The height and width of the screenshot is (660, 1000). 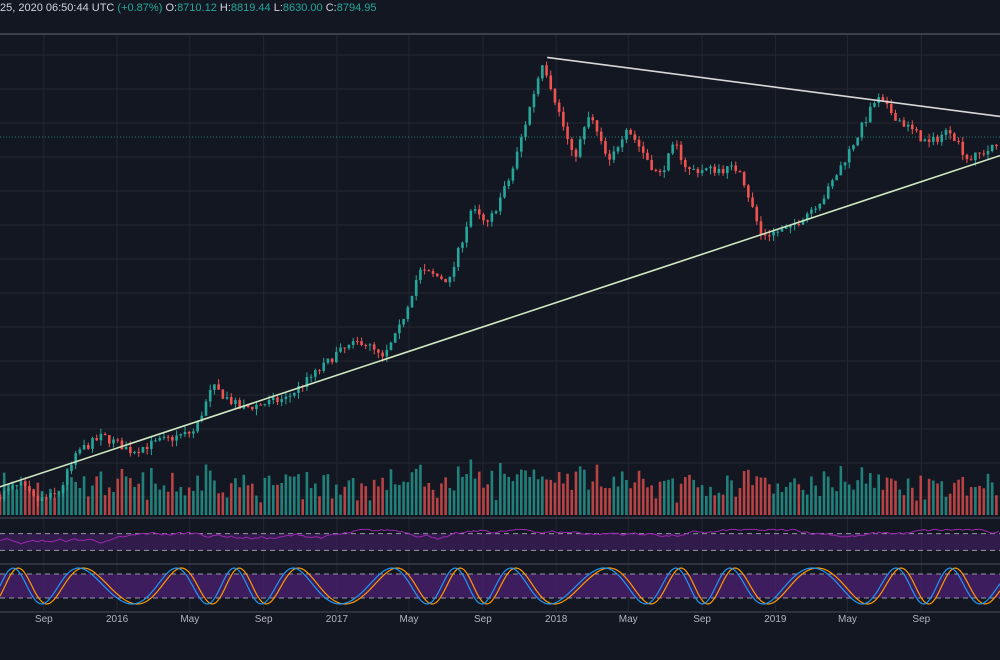 What do you see at coordinates (356, 8) in the screenshot?
I see `header-close: 8794.95` at bounding box center [356, 8].